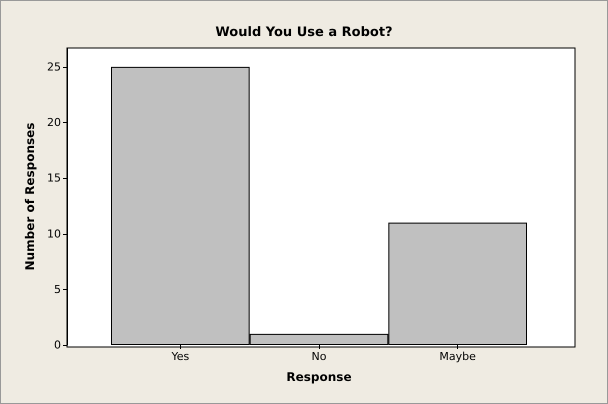 This screenshot has width=608, height=404. I want to click on chart-title: Would You Use a Robot?, so click(304, 32).